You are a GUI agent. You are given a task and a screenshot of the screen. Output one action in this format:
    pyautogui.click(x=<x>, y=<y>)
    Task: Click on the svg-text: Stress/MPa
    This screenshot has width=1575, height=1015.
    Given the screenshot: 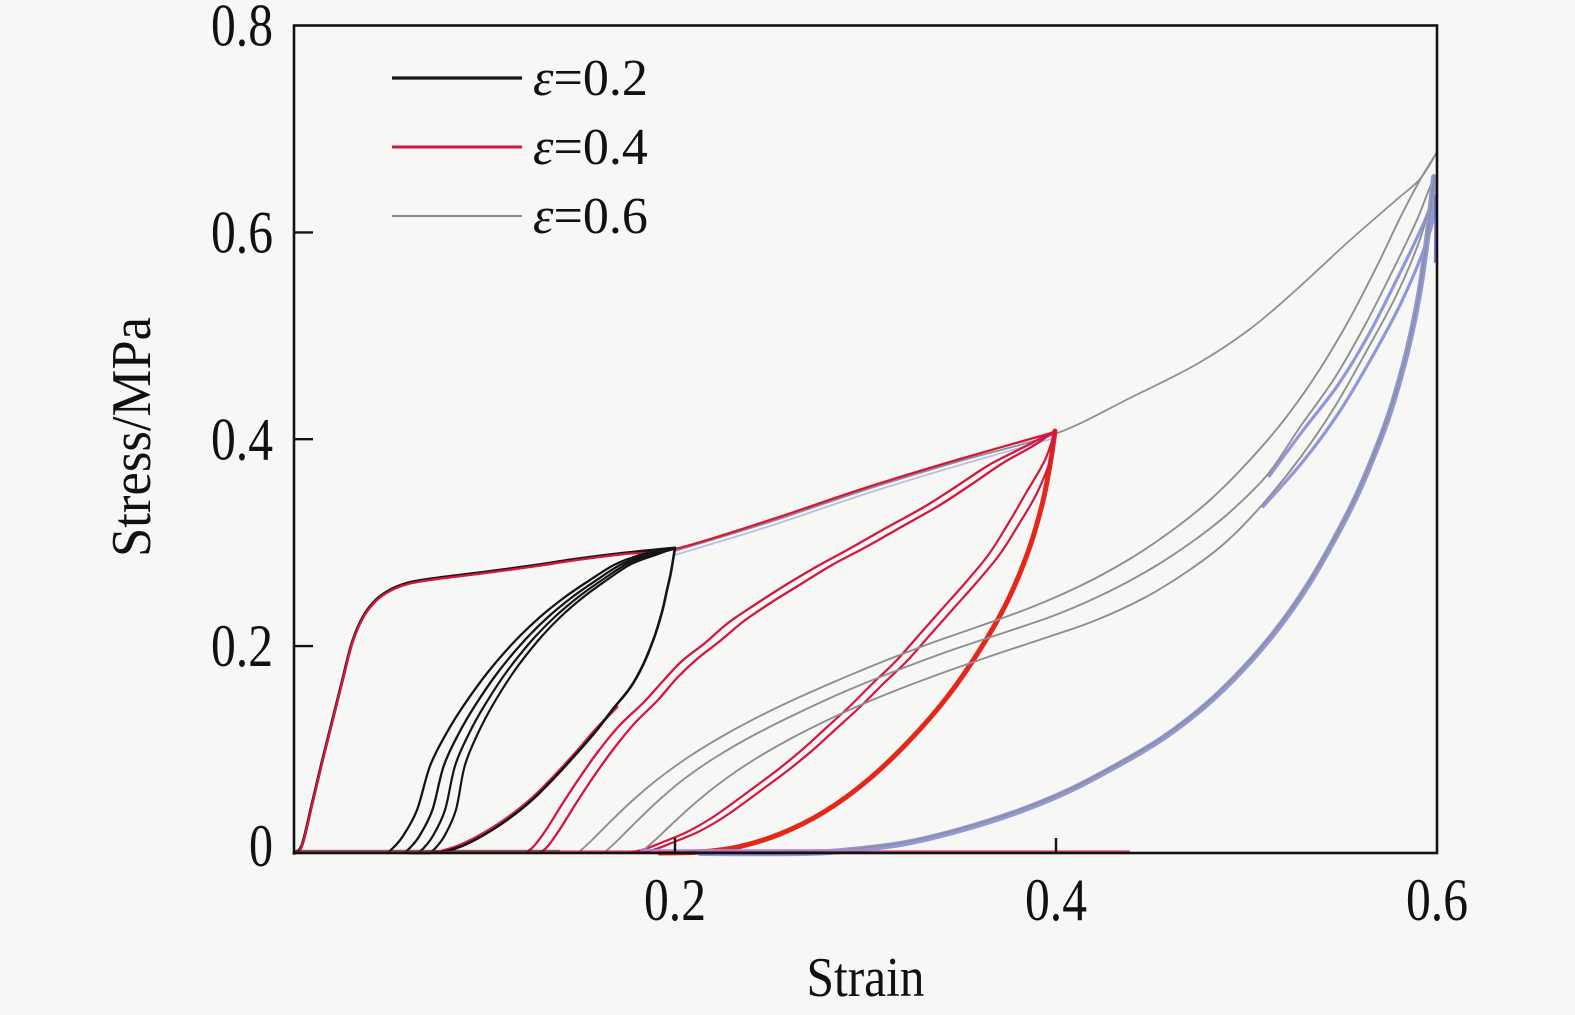 What is the action you would take?
    pyautogui.click(x=132, y=437)
    